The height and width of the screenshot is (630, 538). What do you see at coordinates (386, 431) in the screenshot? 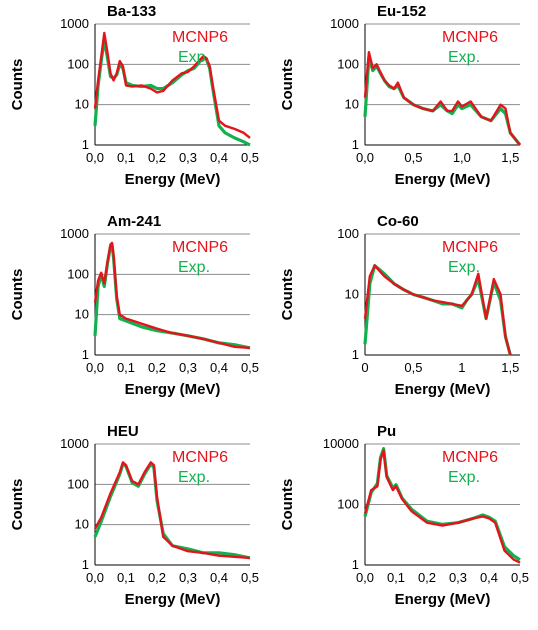
I see `chart-title: Pu` at bounding box center [386, 431].